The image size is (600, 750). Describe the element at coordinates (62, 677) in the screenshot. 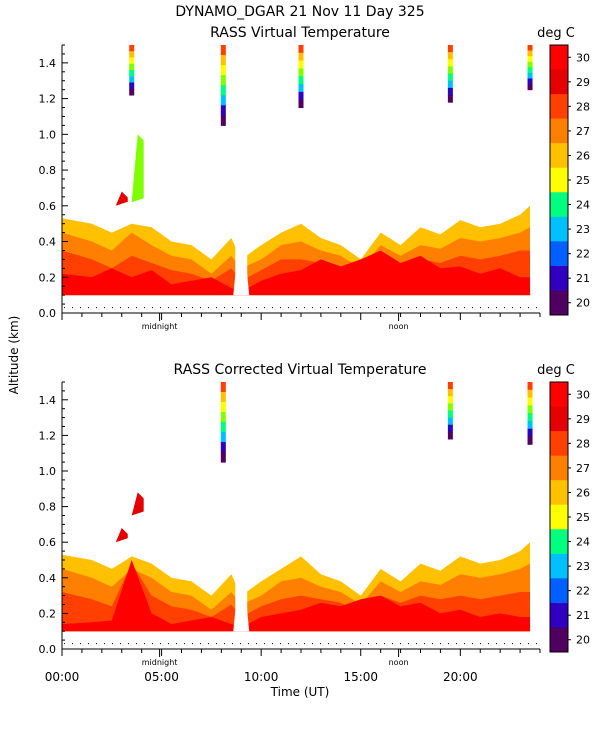

I see `x-tick-label: 00:00` at that location.